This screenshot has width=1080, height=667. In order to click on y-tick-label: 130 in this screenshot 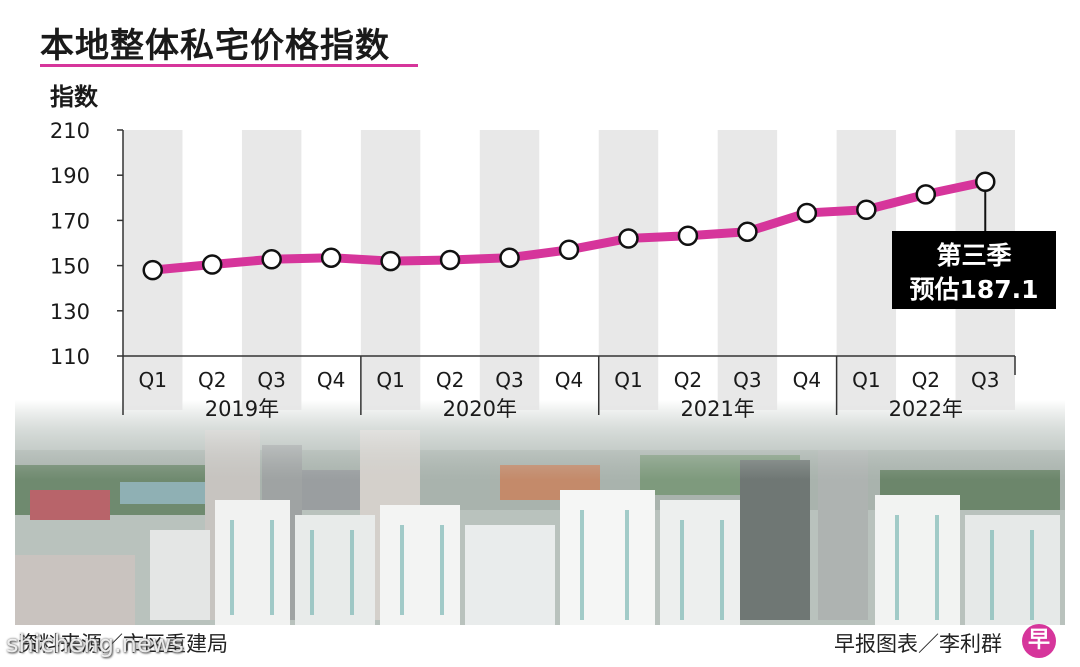, I will do `click(70, 312)`.